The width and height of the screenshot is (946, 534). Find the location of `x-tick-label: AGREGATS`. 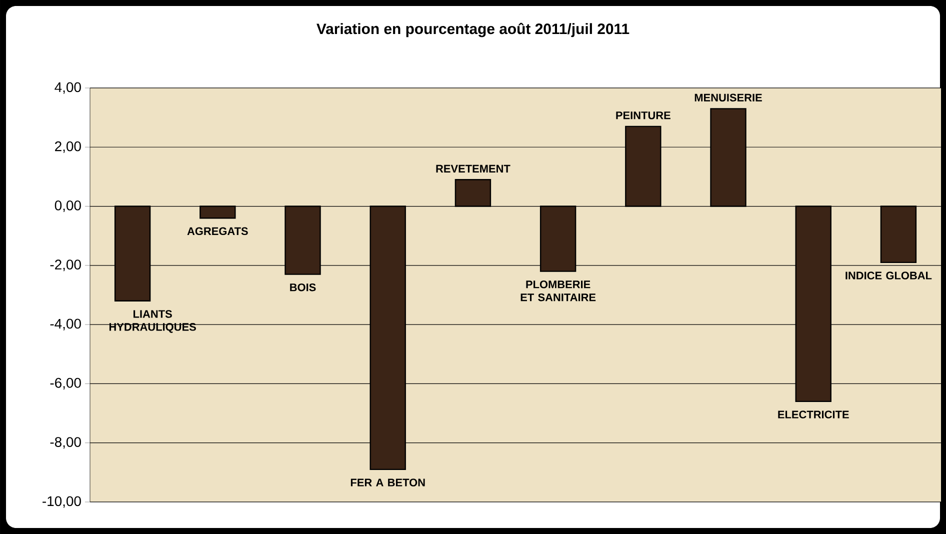

x-tick-label: AGREGATS is located at coordinates (217, 231).